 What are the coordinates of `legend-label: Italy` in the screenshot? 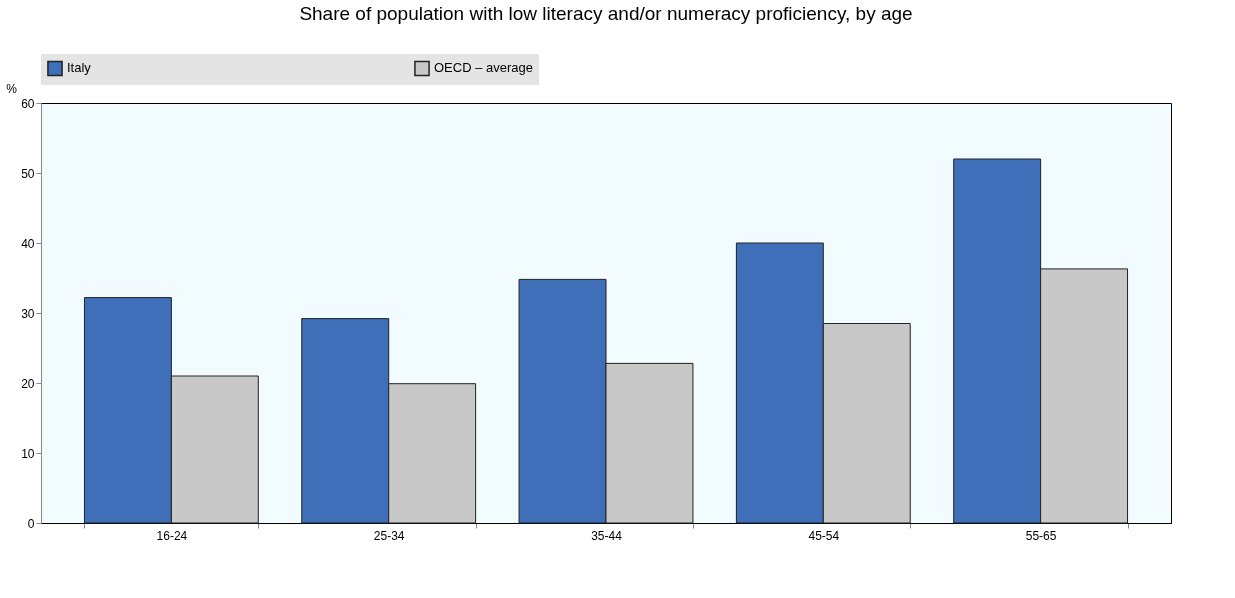 It's located at (79, 68).